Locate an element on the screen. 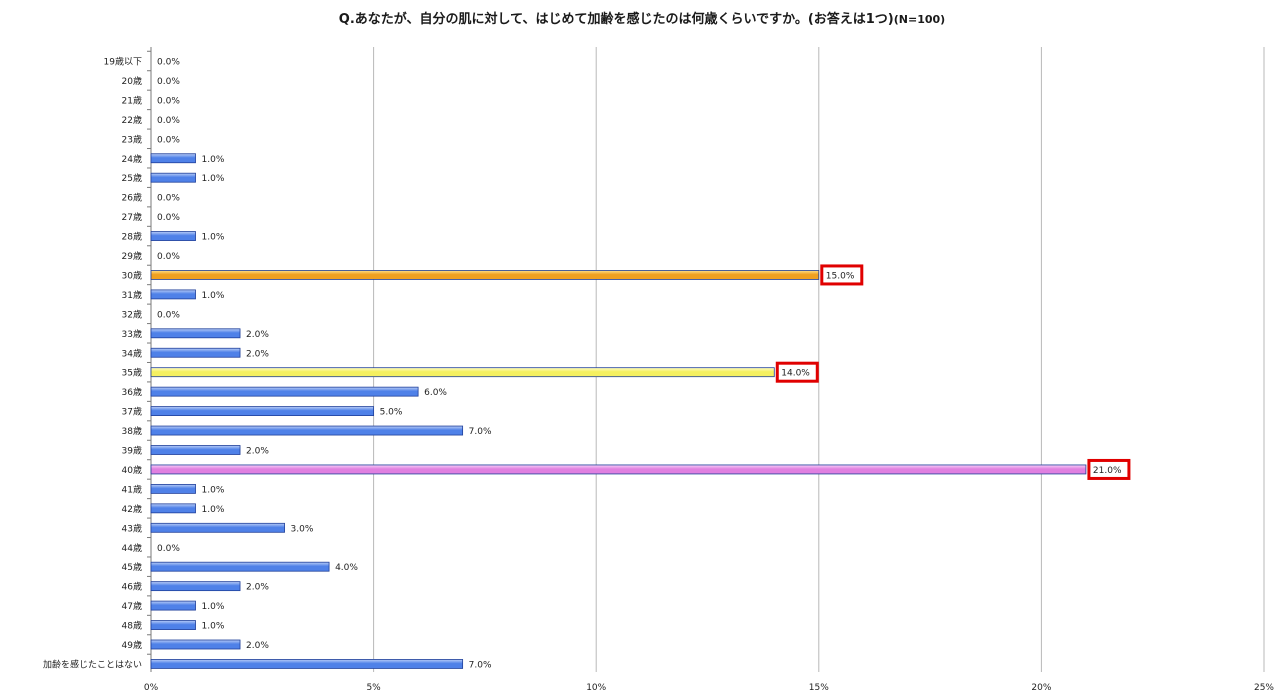  value-label: 14.0% is located at coordinates (795, 374).